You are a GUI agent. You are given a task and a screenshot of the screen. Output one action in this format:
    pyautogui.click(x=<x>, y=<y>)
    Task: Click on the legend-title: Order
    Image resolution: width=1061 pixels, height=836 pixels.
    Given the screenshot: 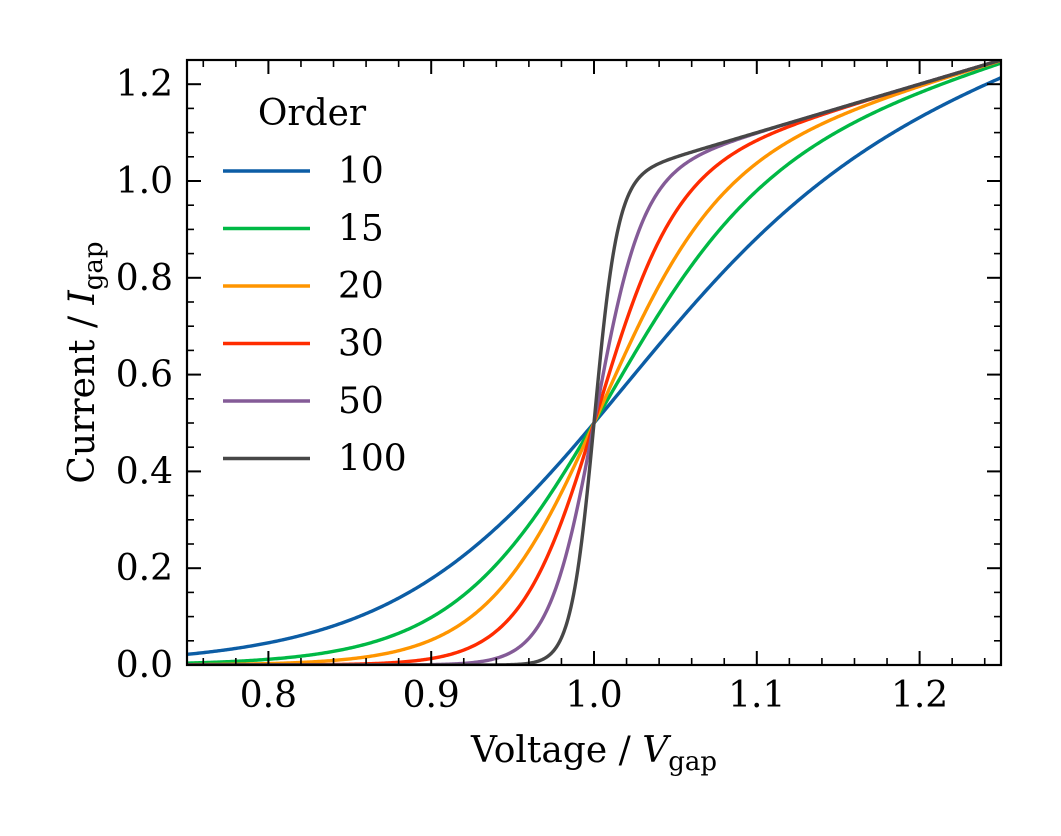 What is the action you would take?
    pyautogui.click(x=312, y=113)
    